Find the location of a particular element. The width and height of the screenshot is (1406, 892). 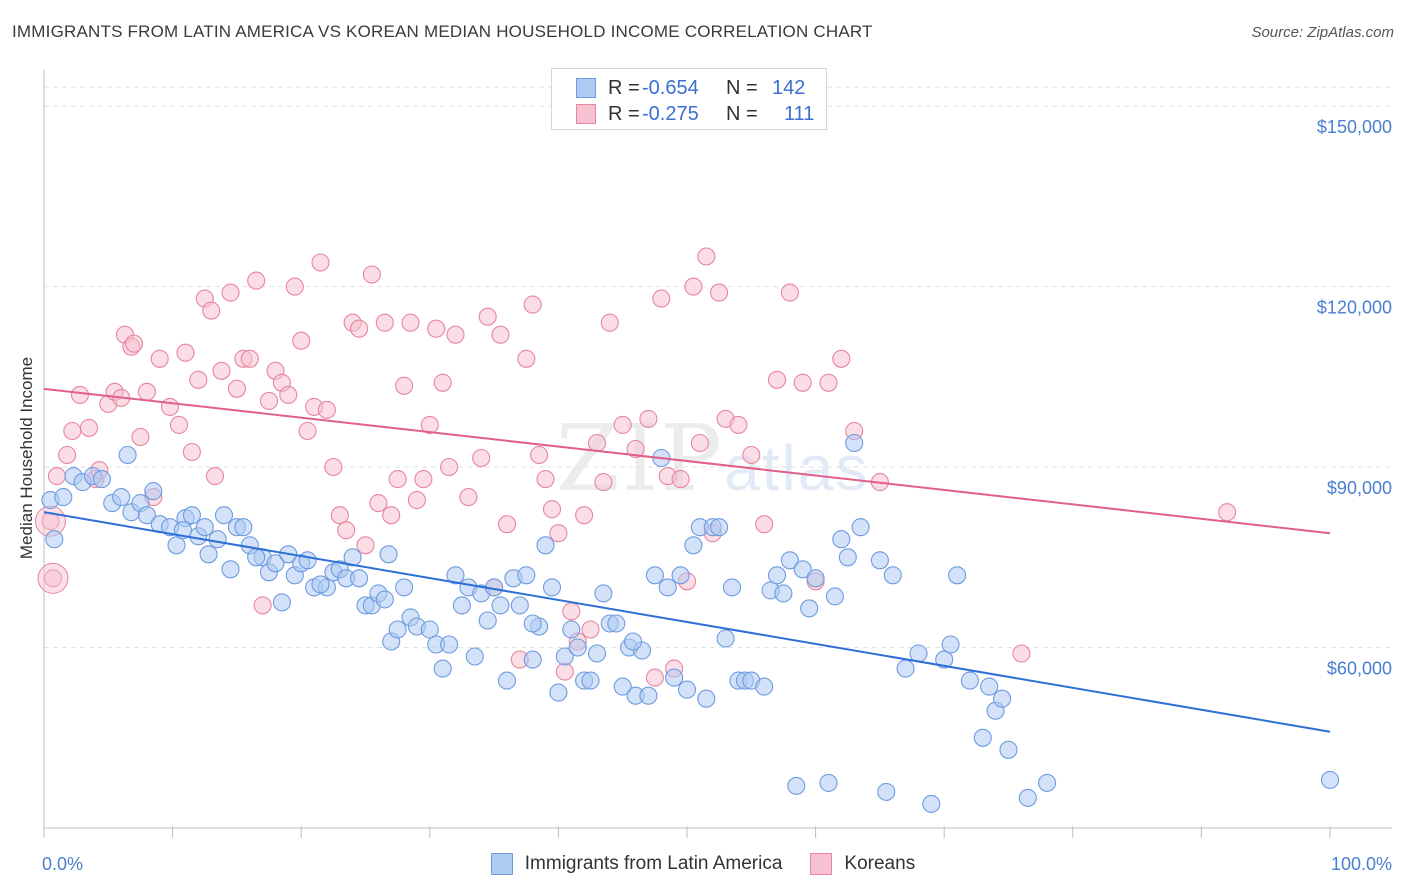

legend-n-label: N = is located at coordinates (742, 113).